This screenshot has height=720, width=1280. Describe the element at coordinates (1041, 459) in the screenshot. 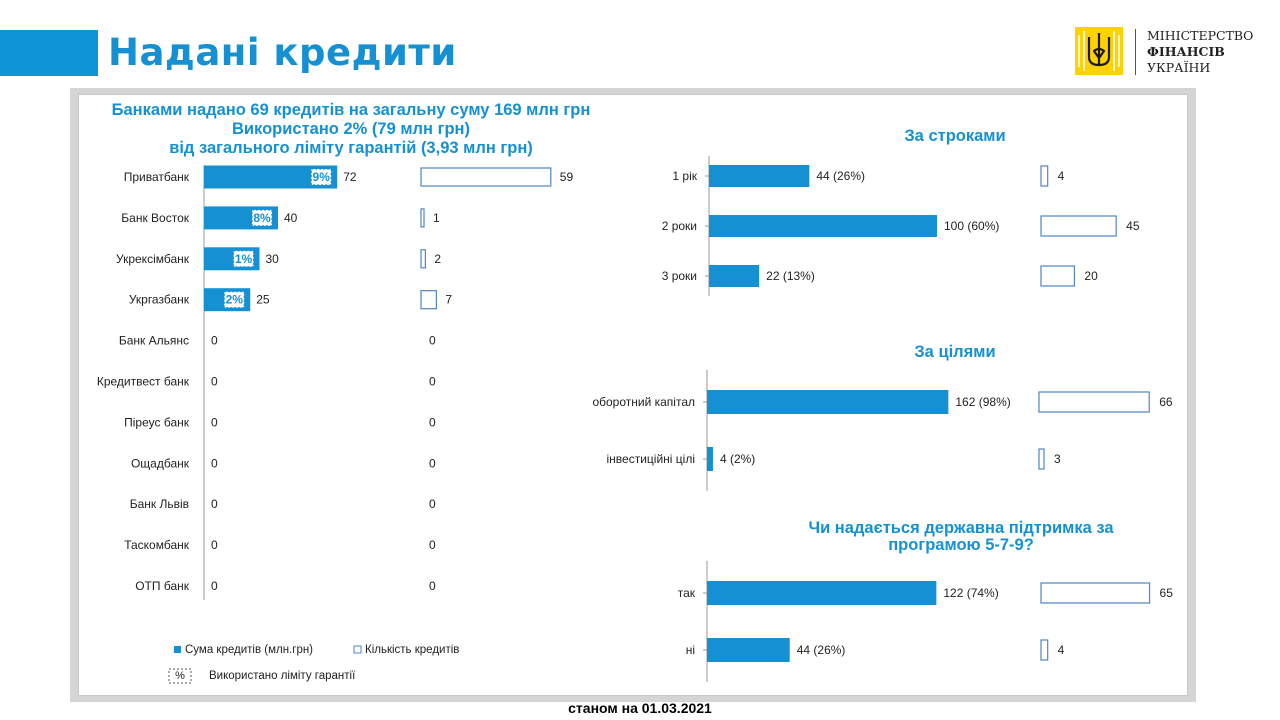

I see `purpose-row-2-count-bar` at that location.